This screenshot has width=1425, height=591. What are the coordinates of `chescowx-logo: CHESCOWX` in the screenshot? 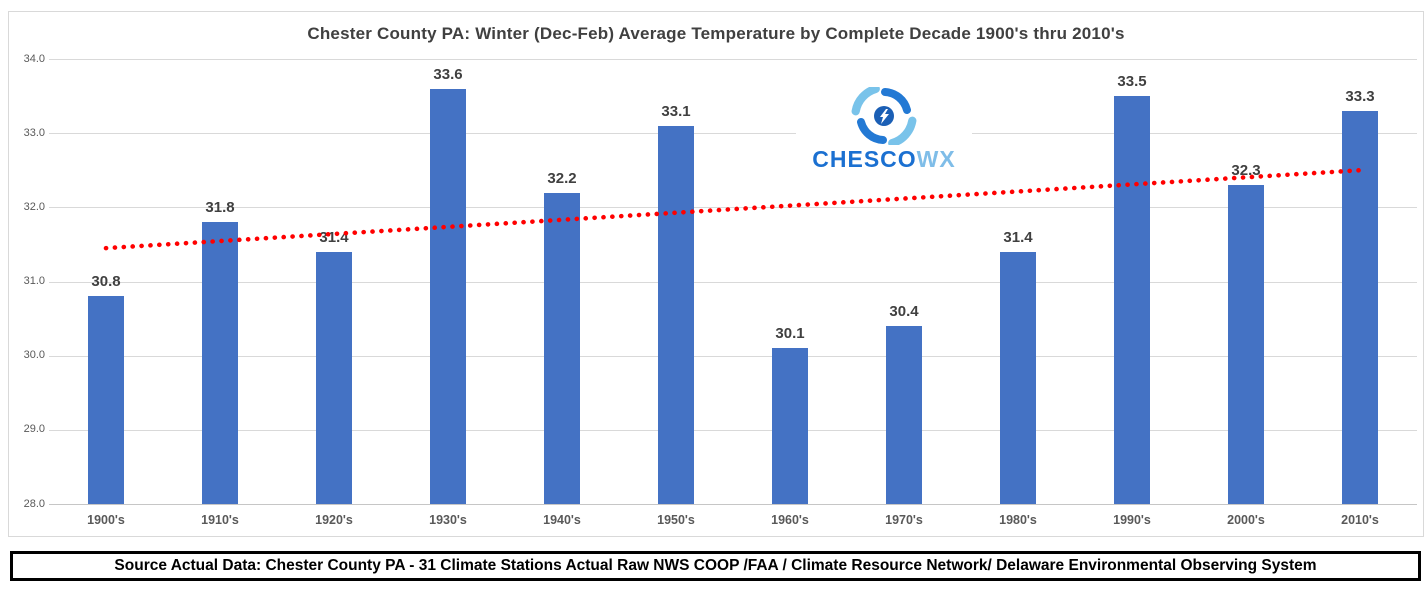 It's located at (884, 128).